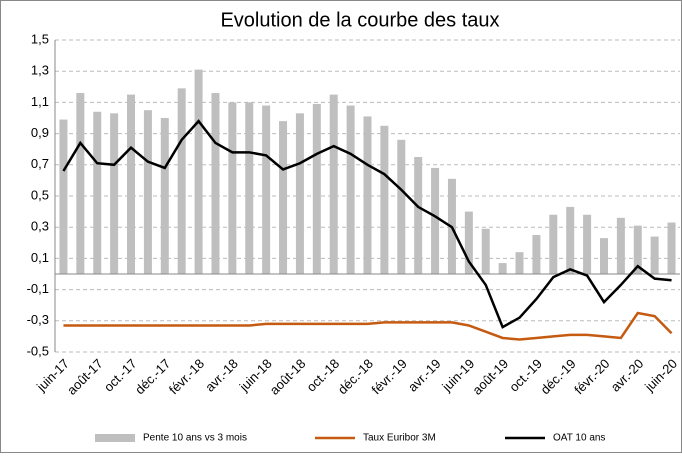 The image size is (682, 458). I want to click on y-tick-label: 0,3, so click(40, 226).